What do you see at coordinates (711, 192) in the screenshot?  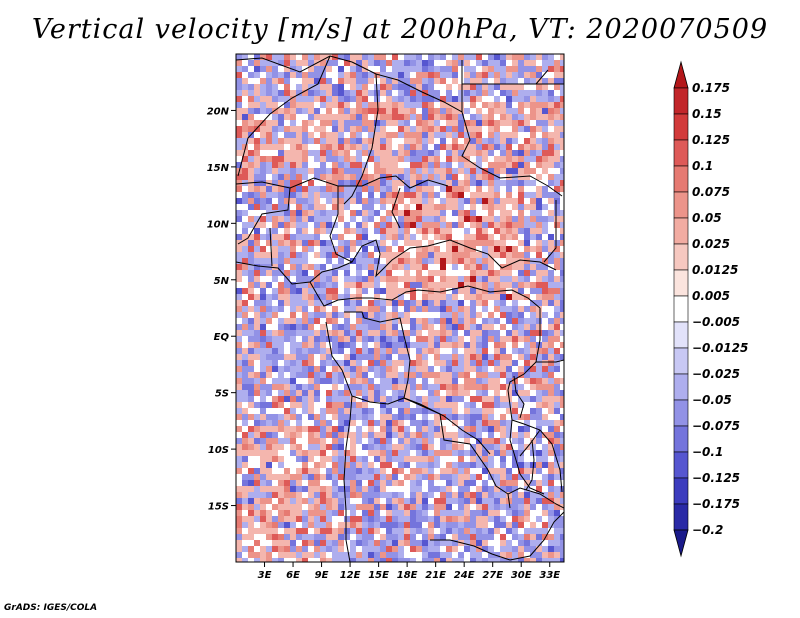 I see `colorbar-label: 0.075` at bounding box center [711, 192].